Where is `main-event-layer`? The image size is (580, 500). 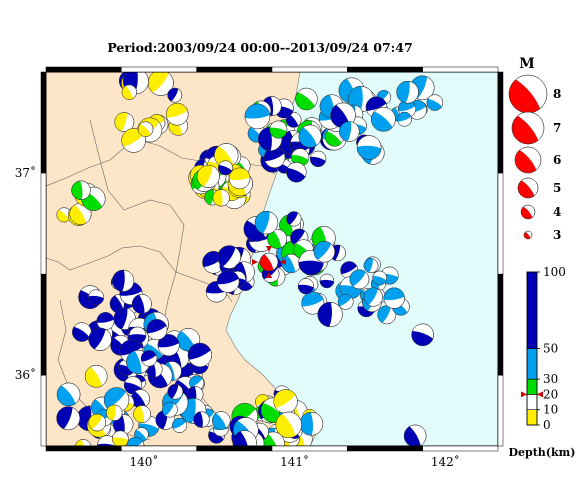 main-event-layer is located at coordinates (268, 262).